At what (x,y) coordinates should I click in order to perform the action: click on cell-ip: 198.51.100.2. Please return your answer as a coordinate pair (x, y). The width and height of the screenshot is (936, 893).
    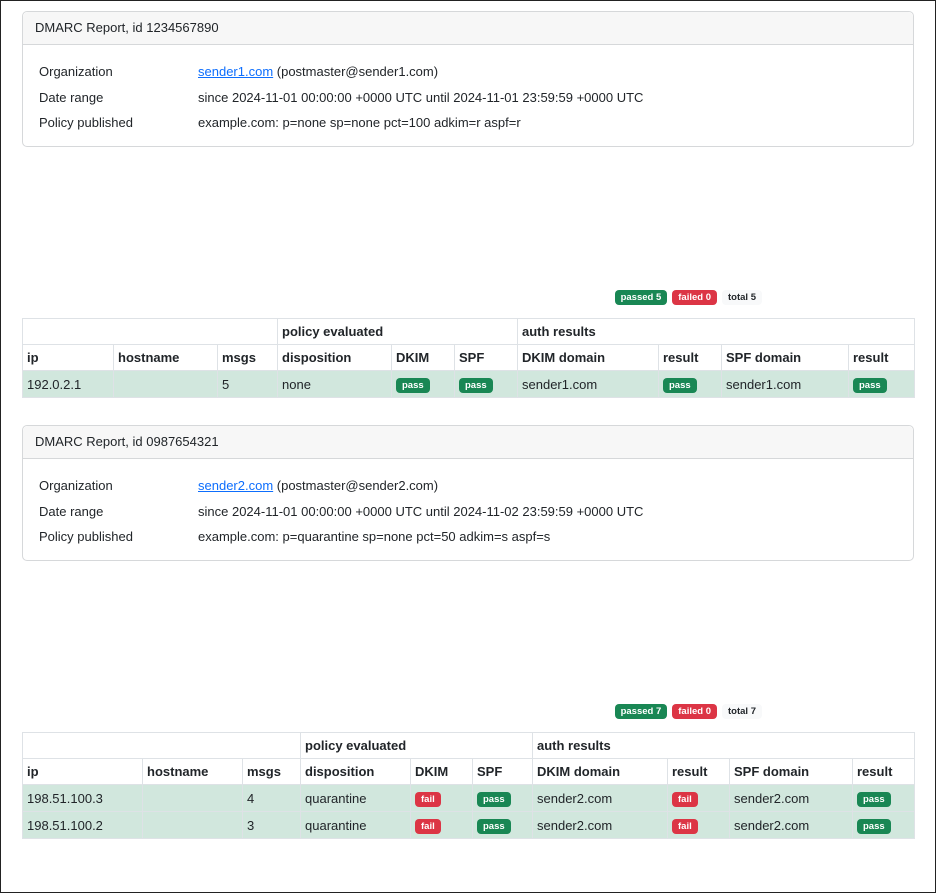
    Looking at the image, I should click on (82, 825).